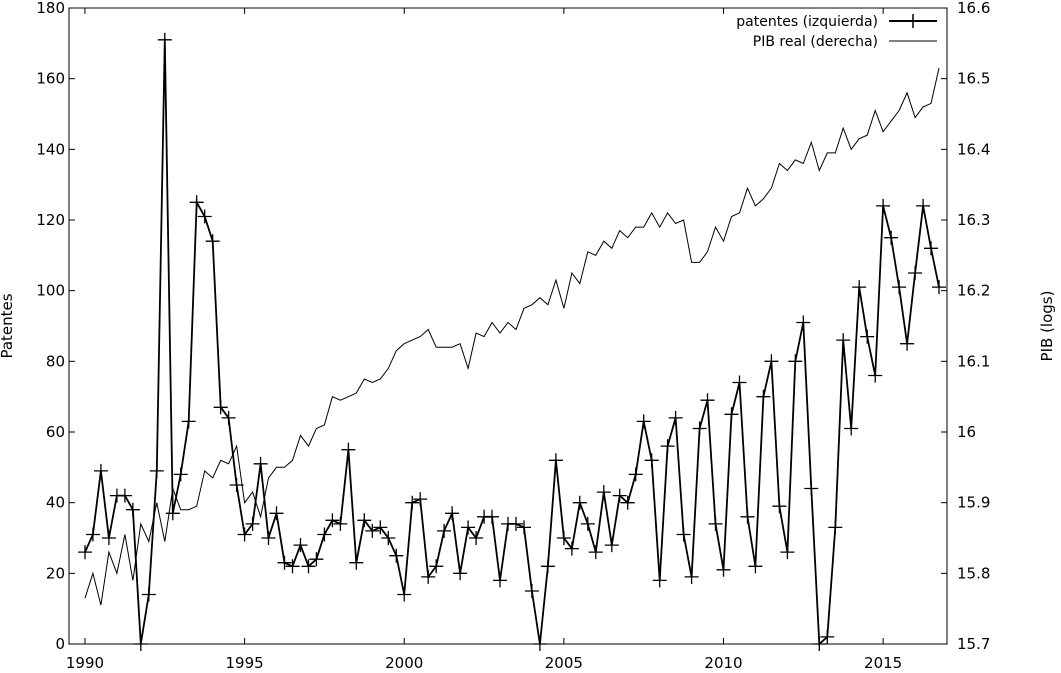 The image size is (1061, 673). I want to click on y-right-tick-label-16.3: 16.3, so click(973, 220).